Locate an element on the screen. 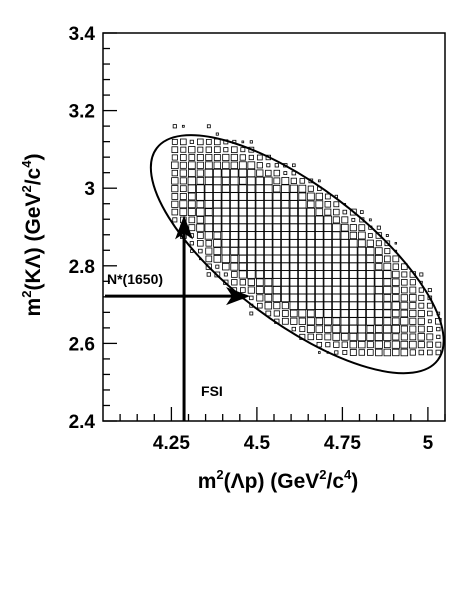  y-title-sup3: 4 is located at coordinates (26, 164).